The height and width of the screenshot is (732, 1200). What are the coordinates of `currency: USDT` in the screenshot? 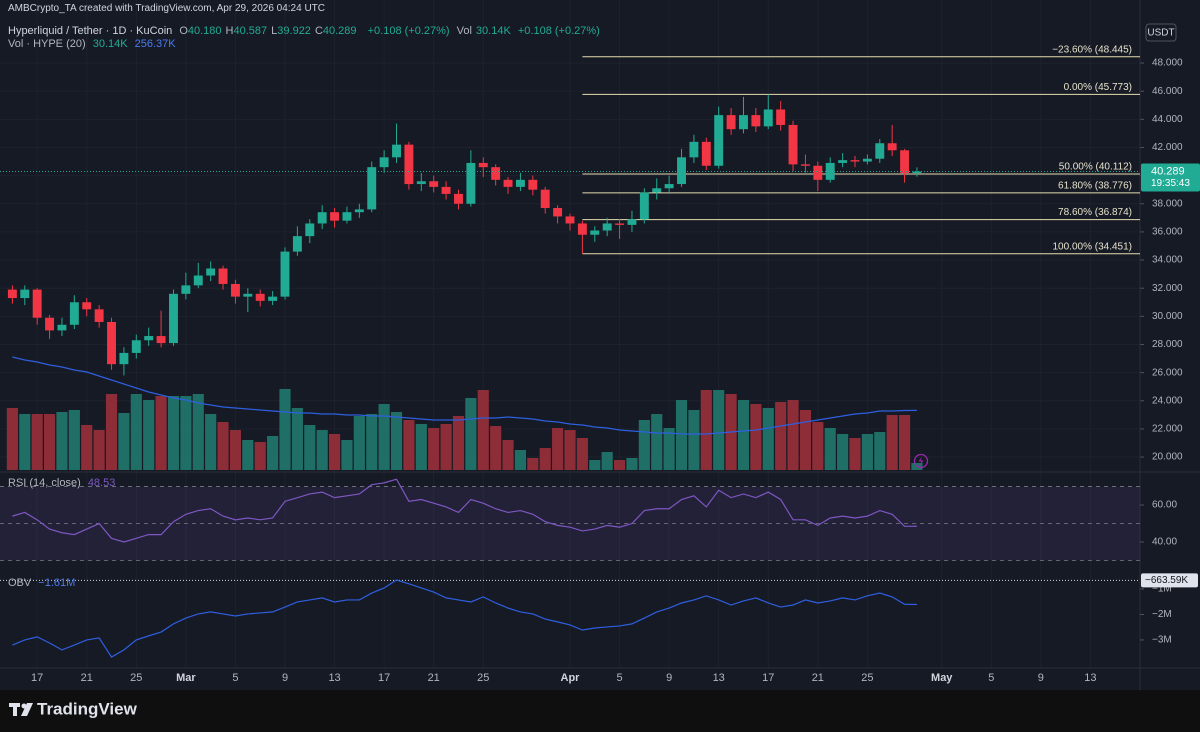 It's located at (1160, 33).